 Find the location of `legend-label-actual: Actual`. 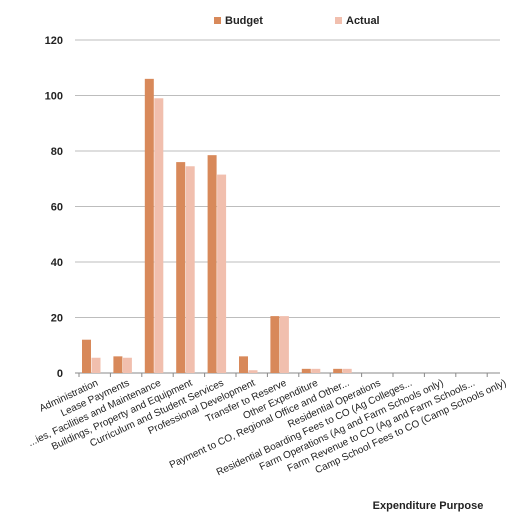

legend-label-actual: Actual is located at coordinates (363, 21).